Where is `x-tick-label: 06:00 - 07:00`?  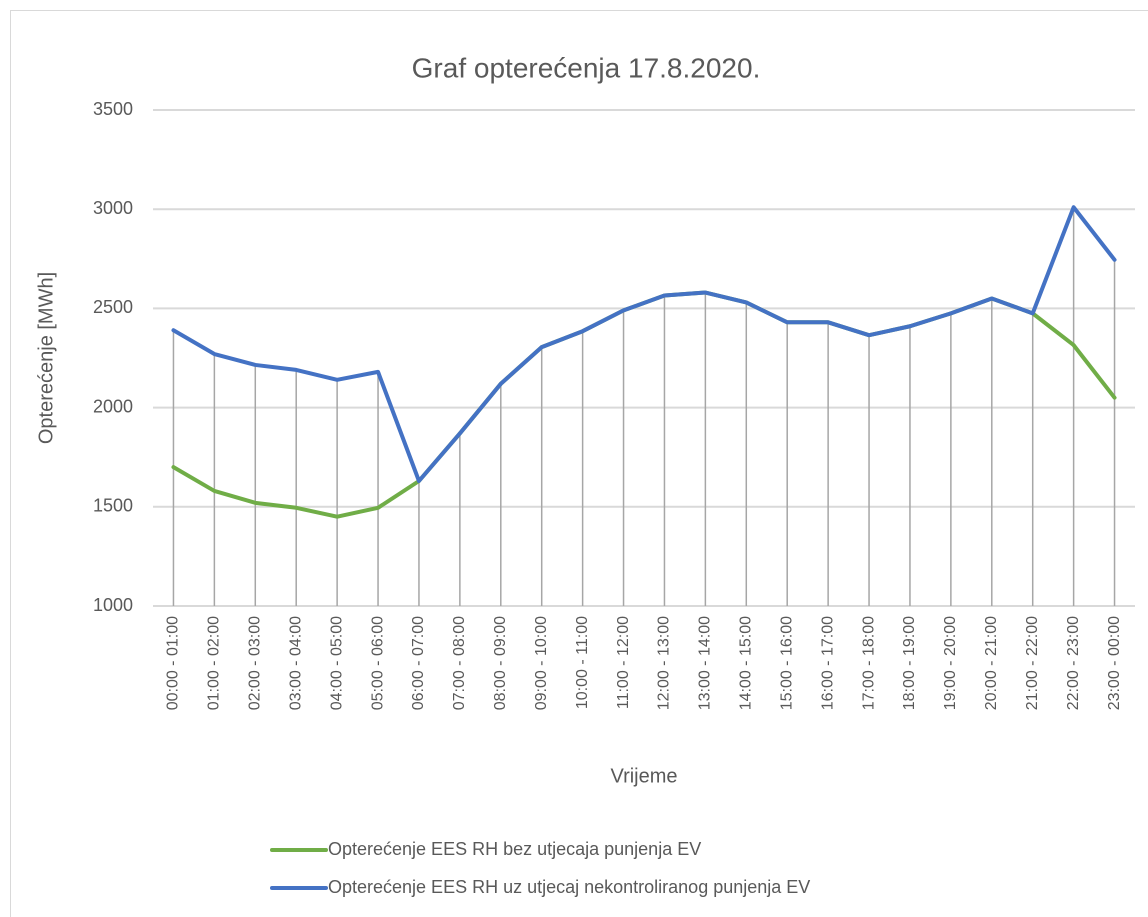 x-tick-label: 06:00 - 07:00 is located at coordinates (418, 663).